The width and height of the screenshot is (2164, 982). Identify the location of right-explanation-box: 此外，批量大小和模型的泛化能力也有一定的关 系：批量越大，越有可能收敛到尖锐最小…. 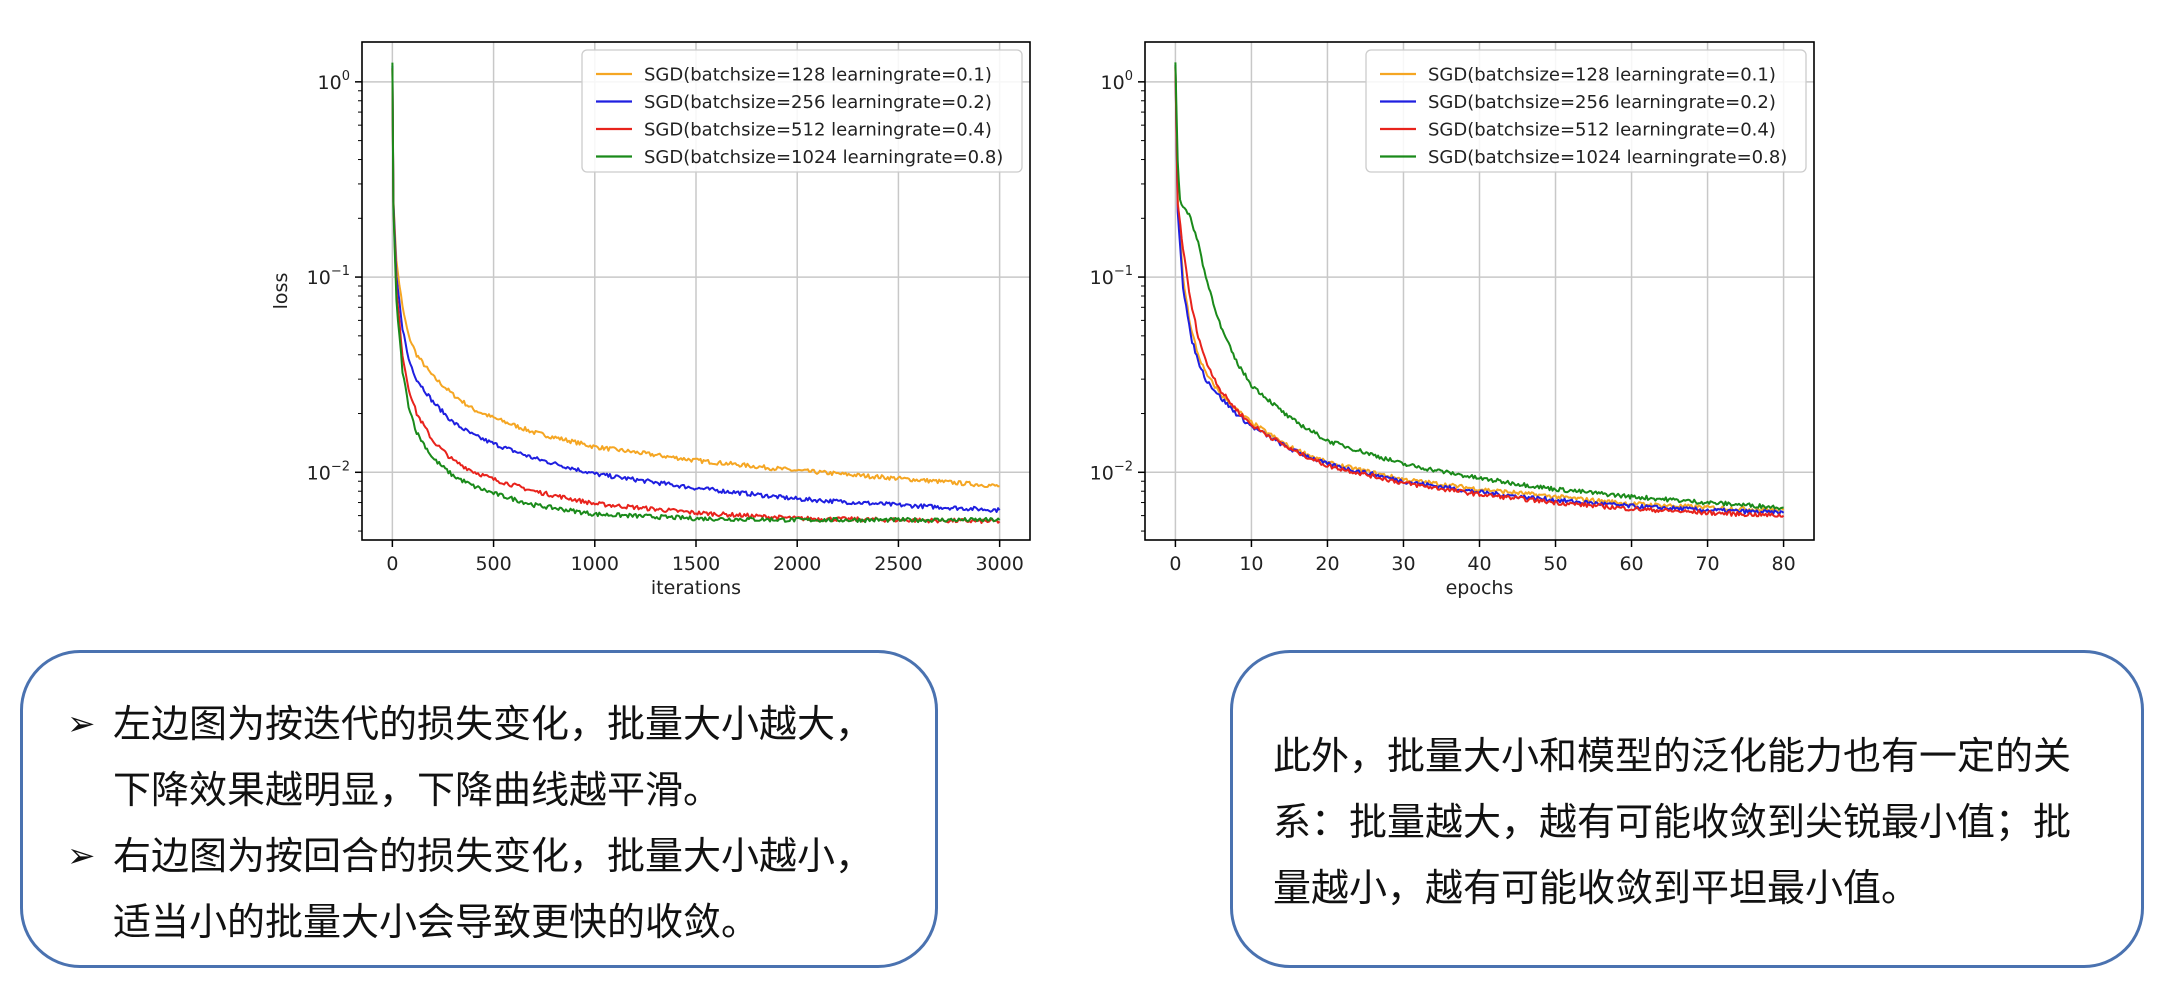
(1687, 809).